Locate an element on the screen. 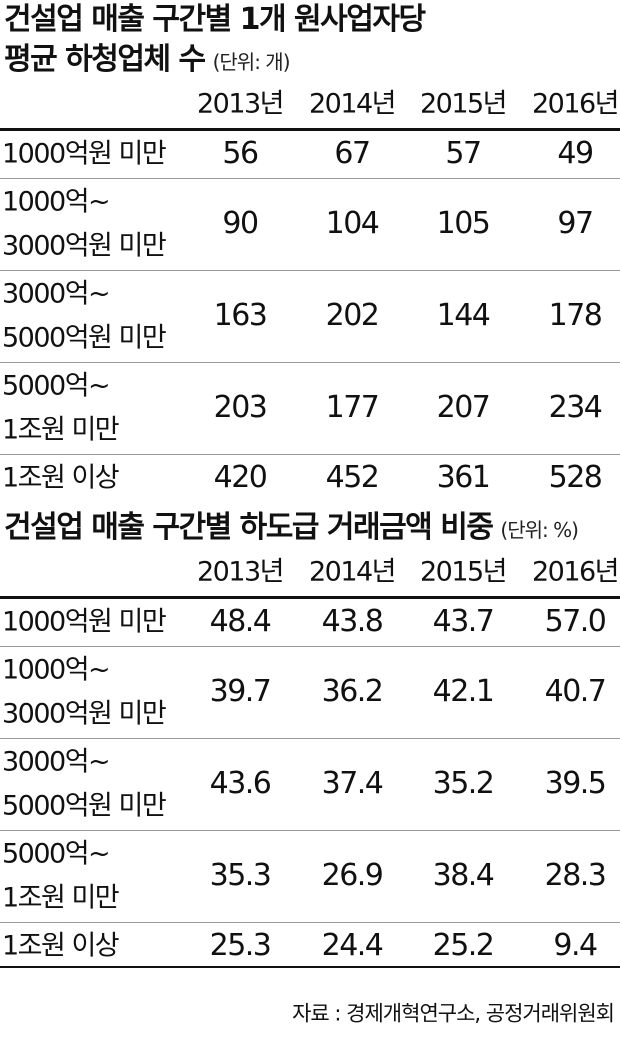  cell-value: 234 is located at coordinates (575, 407).